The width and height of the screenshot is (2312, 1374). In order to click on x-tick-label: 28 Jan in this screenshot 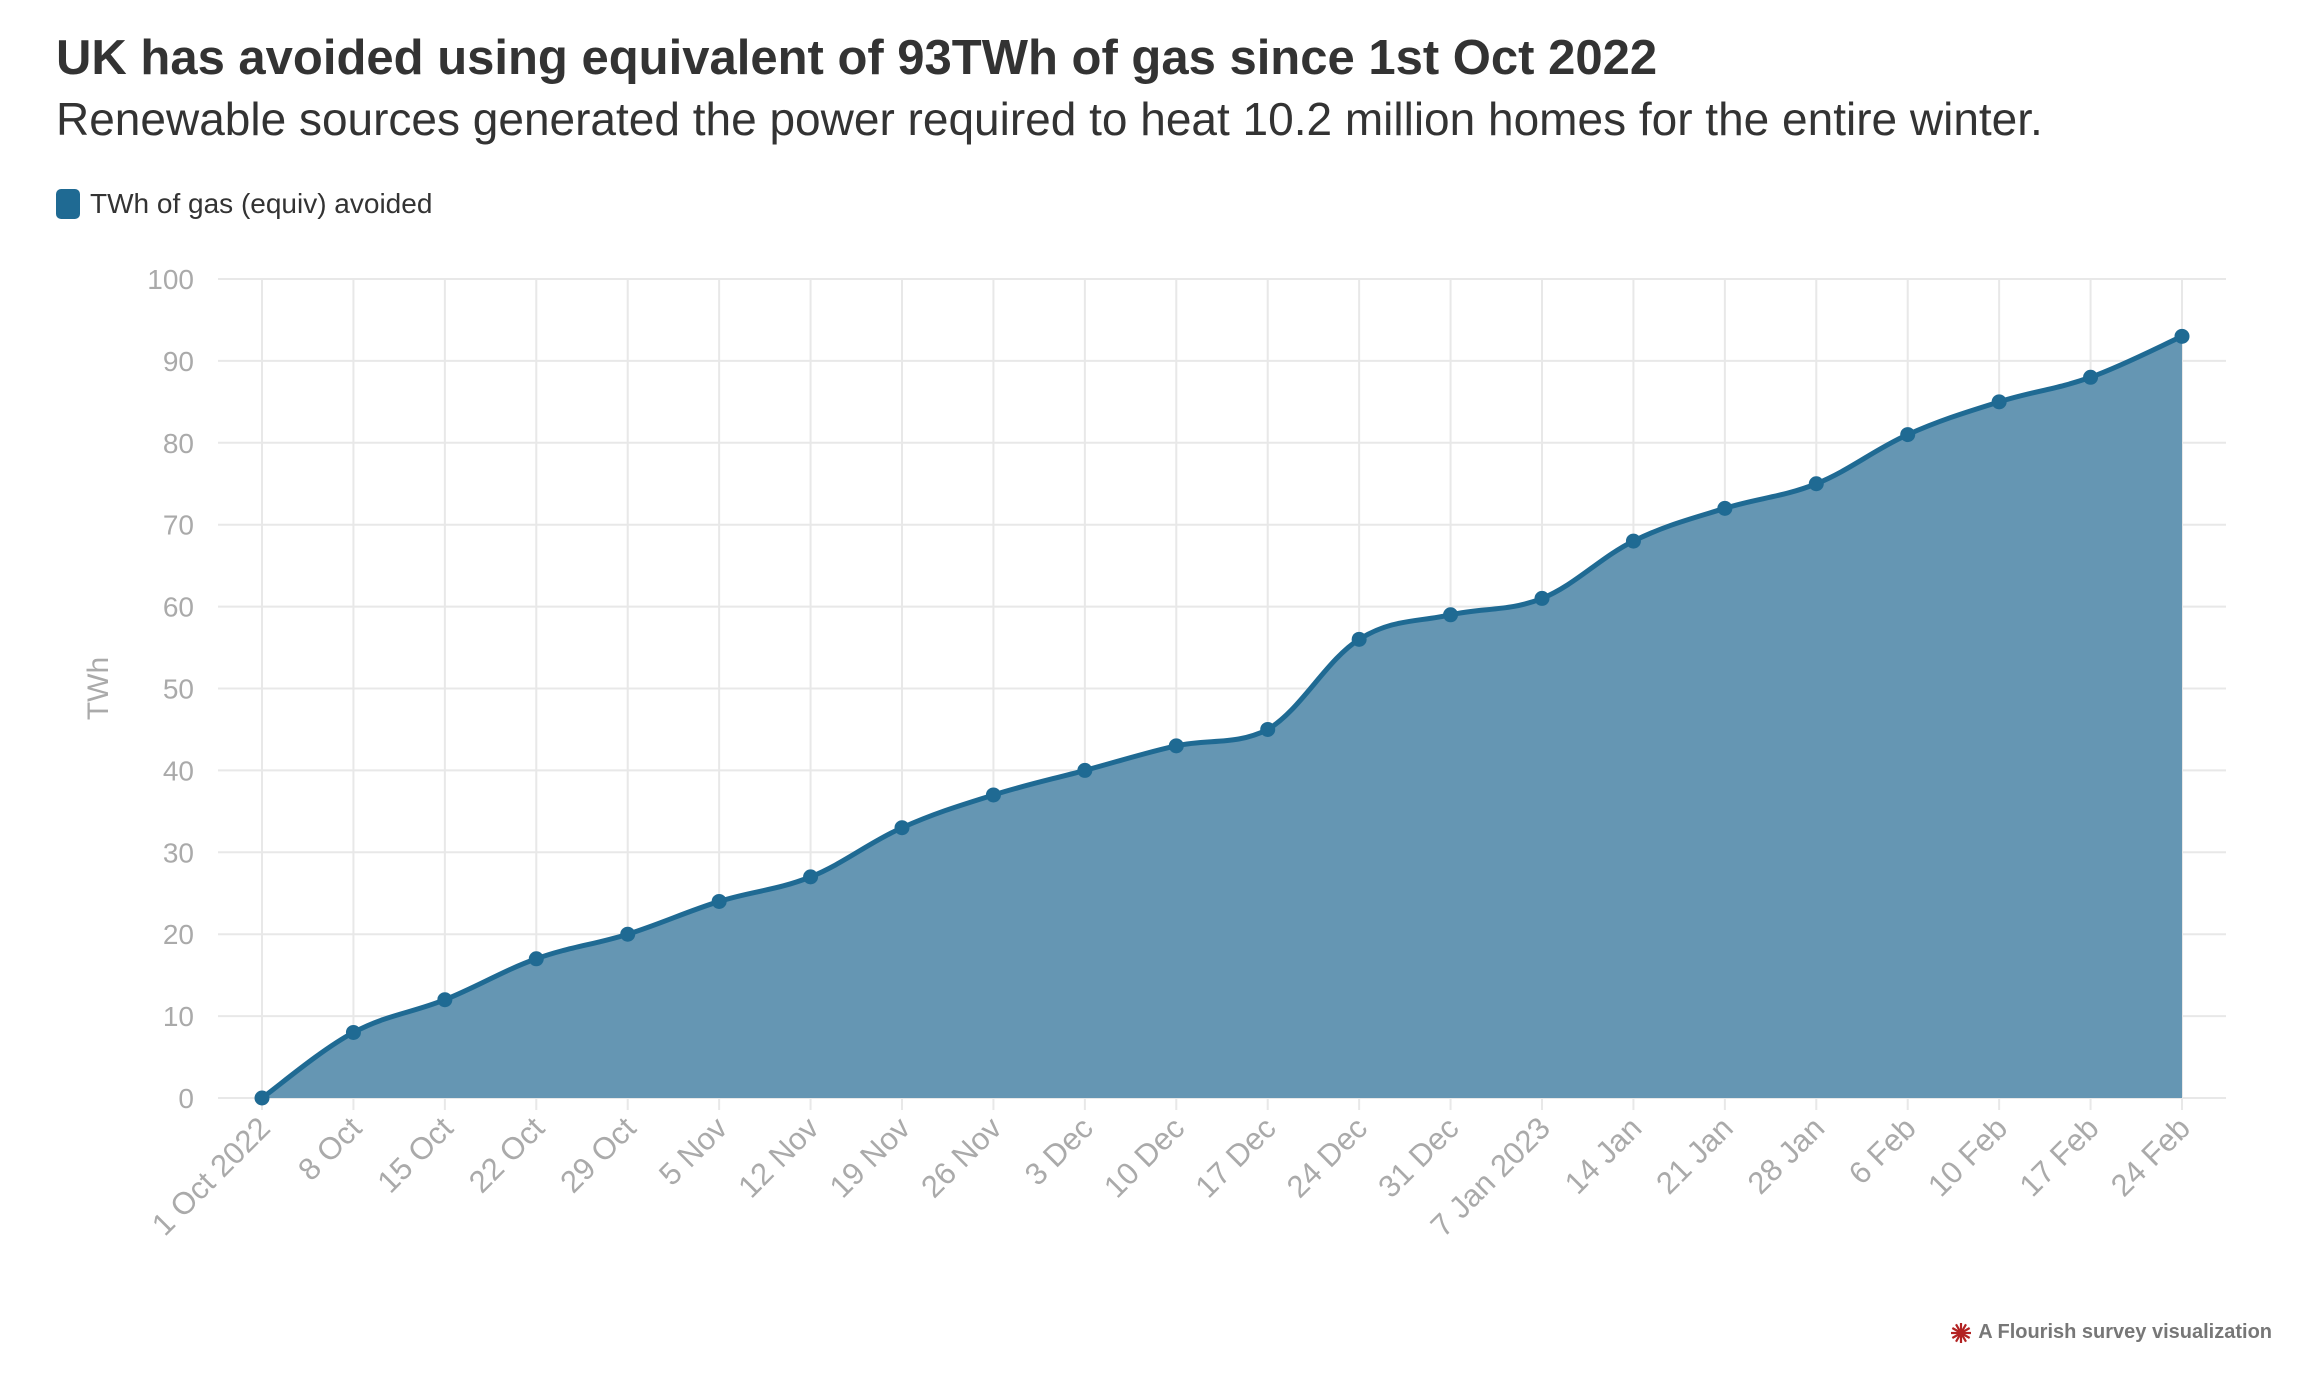, I will do `click(1786, 1155)`.